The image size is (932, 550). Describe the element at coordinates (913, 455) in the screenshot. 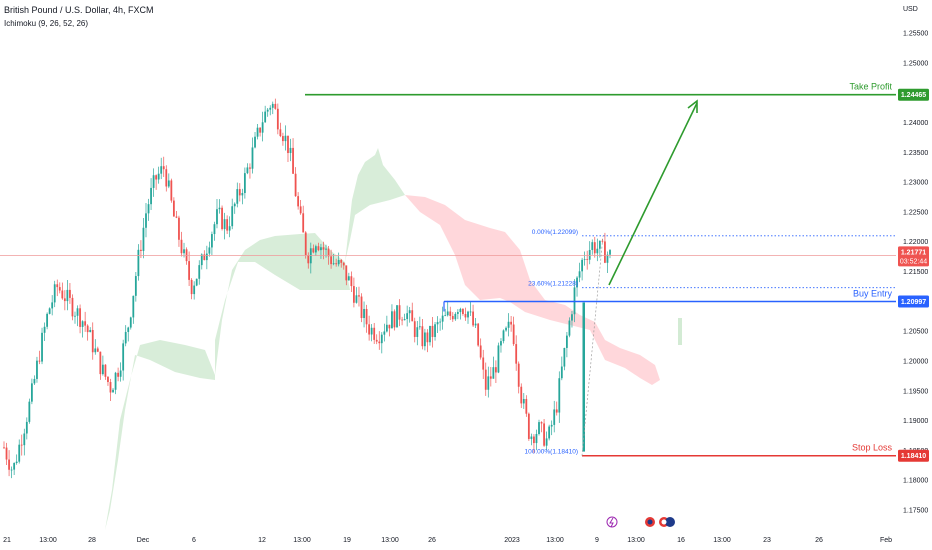

I see `price-badge: 1.18410` at that location.